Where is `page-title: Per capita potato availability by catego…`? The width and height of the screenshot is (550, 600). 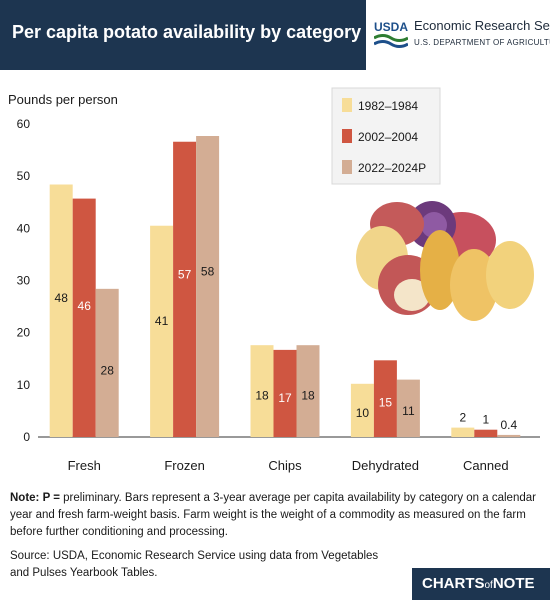
page-title: Per capita potato availability by catego… is located at coordinates (187, 32).